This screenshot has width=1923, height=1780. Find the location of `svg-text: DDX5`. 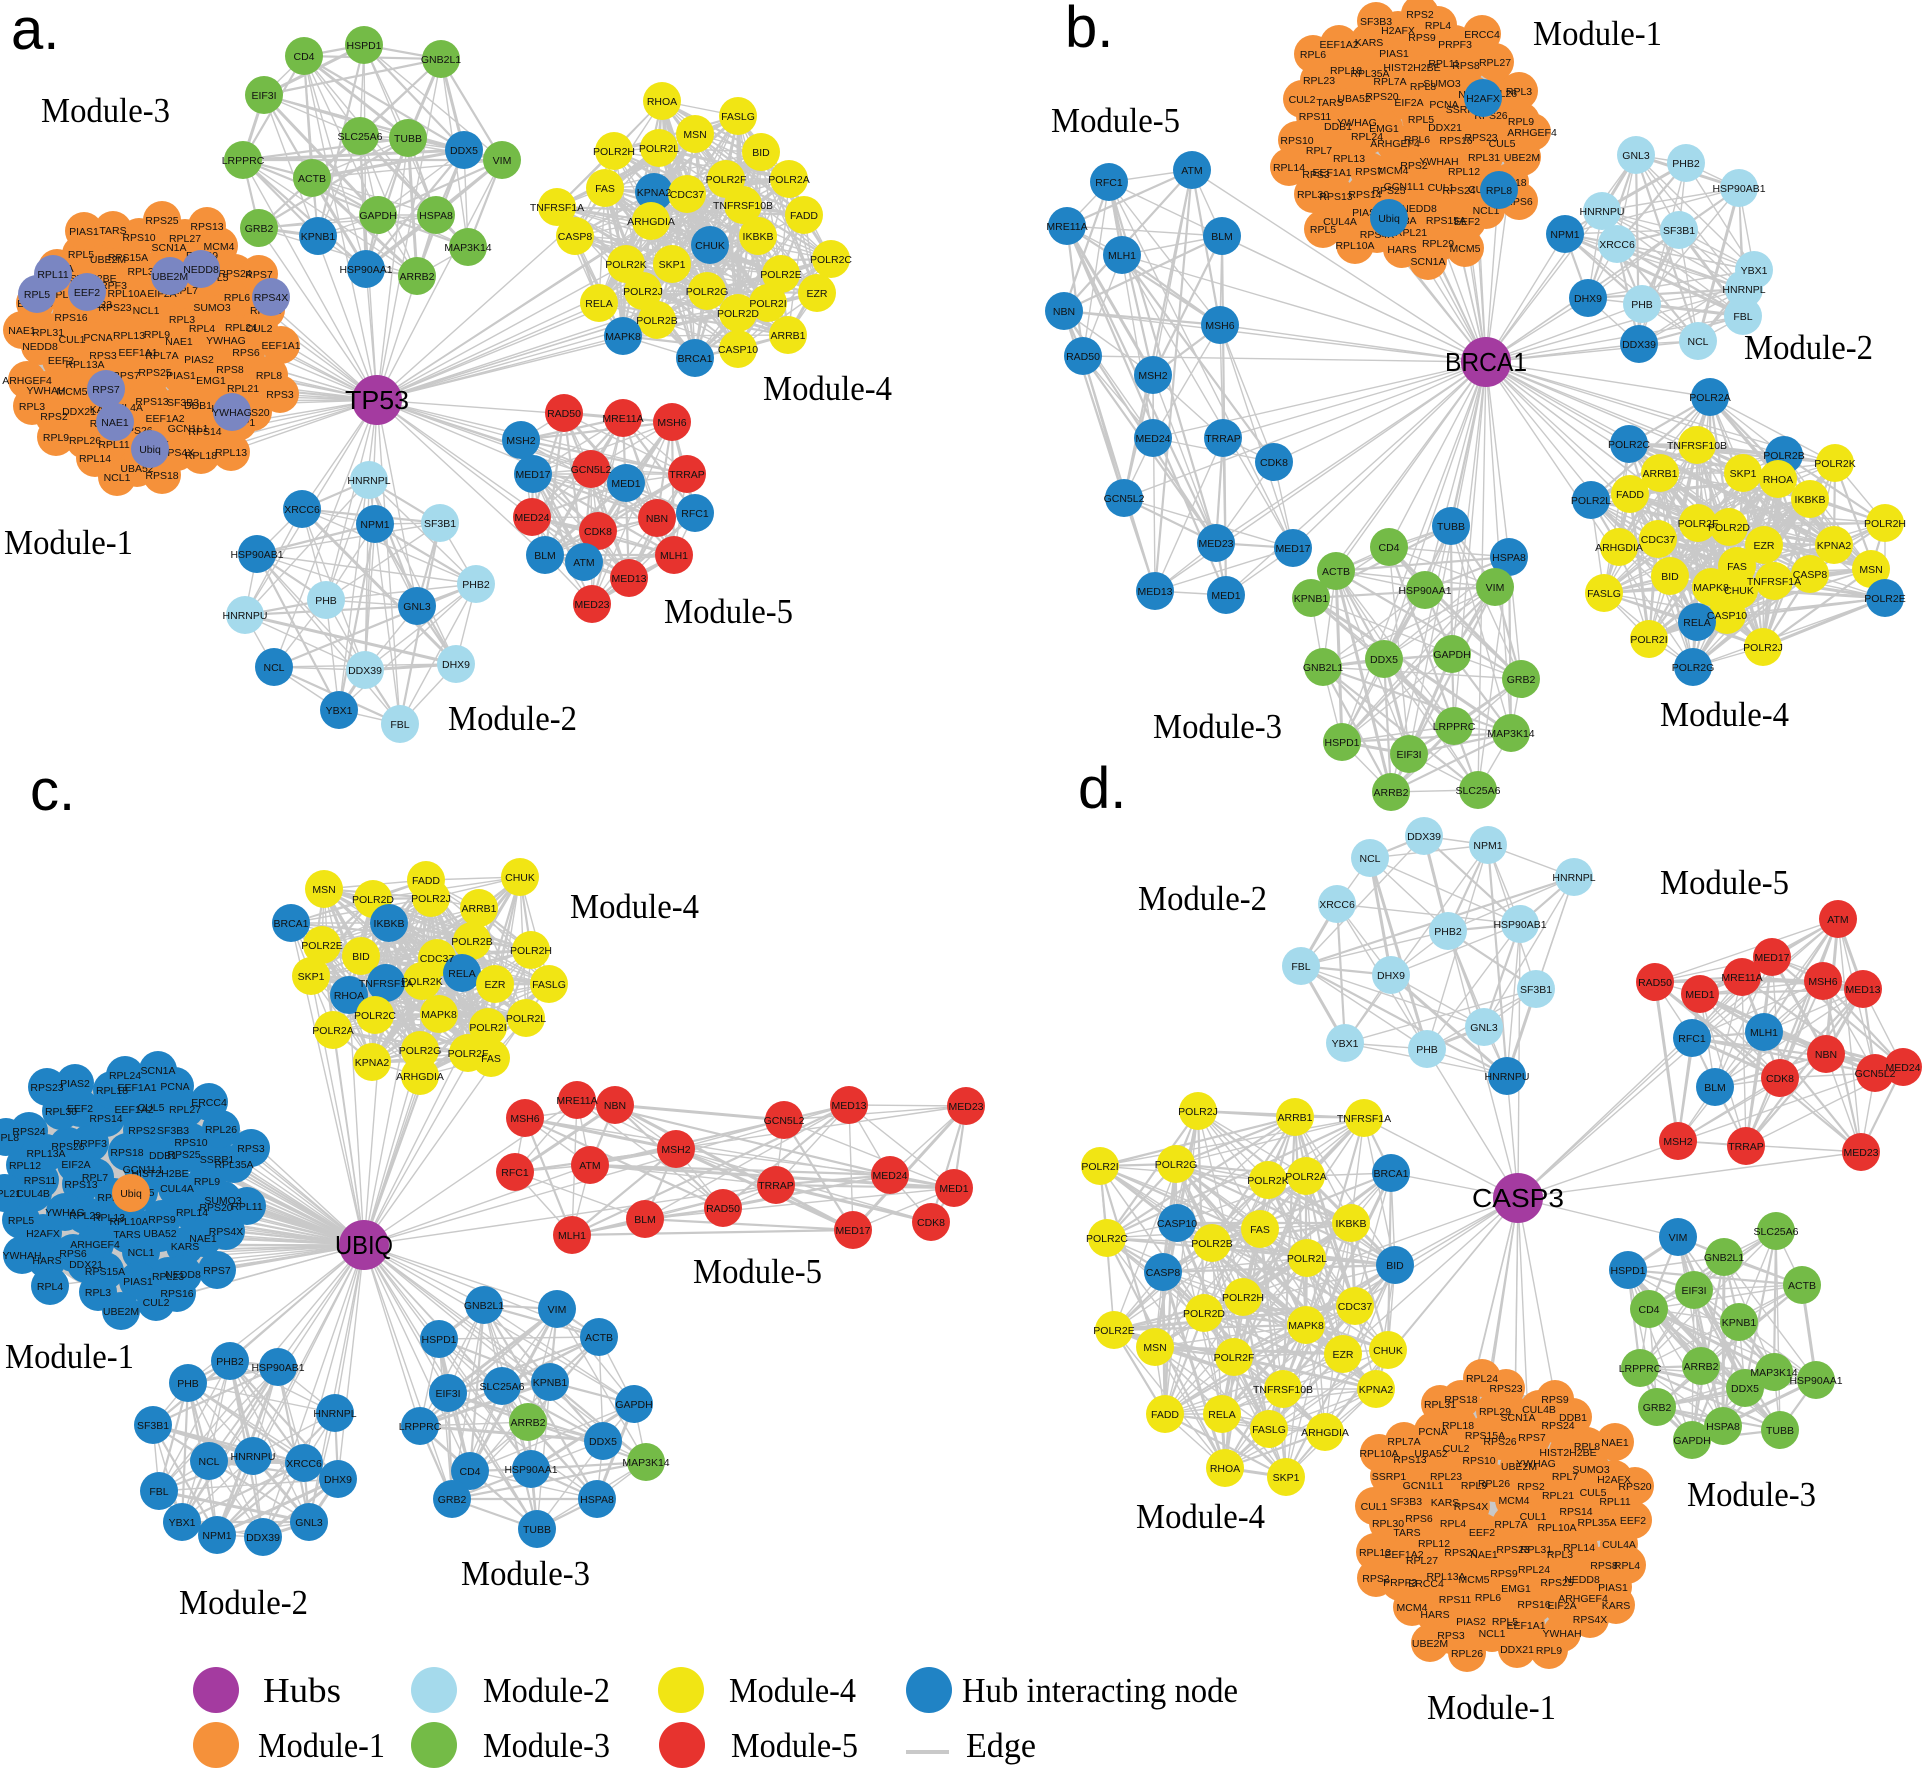

svg-text: DDX5 is located at coordinates (464, 151).